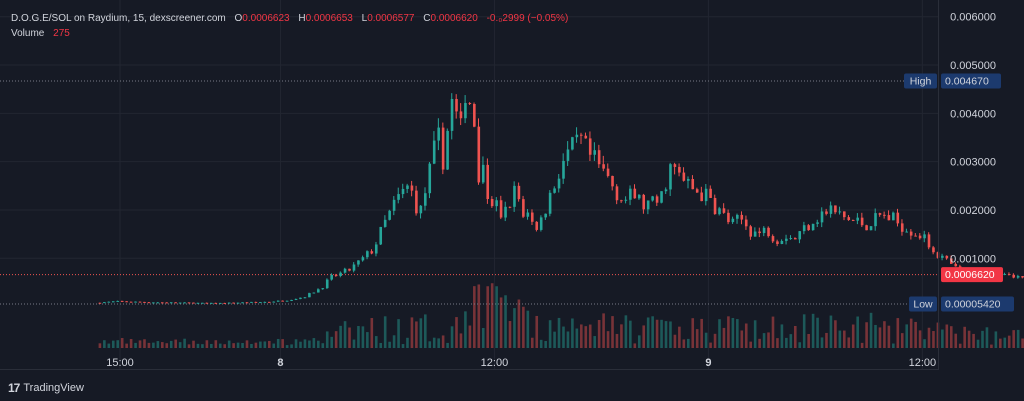 This screenshot has height=401, width=1024. What do you see at coordinates (329, 18) in the screenshot?
I see `high-value-legend: 0.0006653` at bounding box center [329, 18].